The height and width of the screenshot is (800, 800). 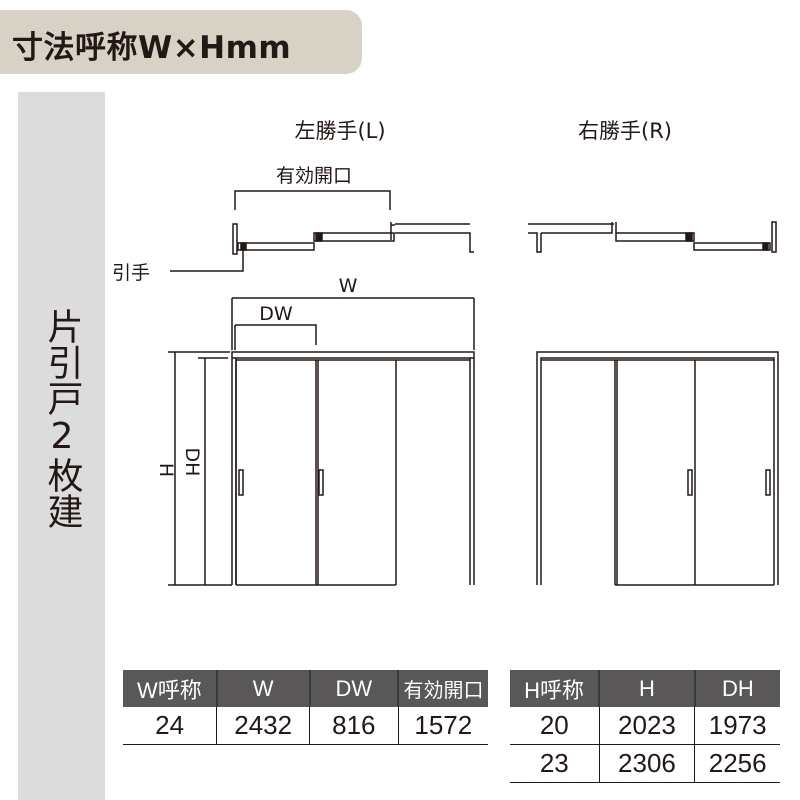 I want to click on table-cell: 1572, so click(x=442, y=726).